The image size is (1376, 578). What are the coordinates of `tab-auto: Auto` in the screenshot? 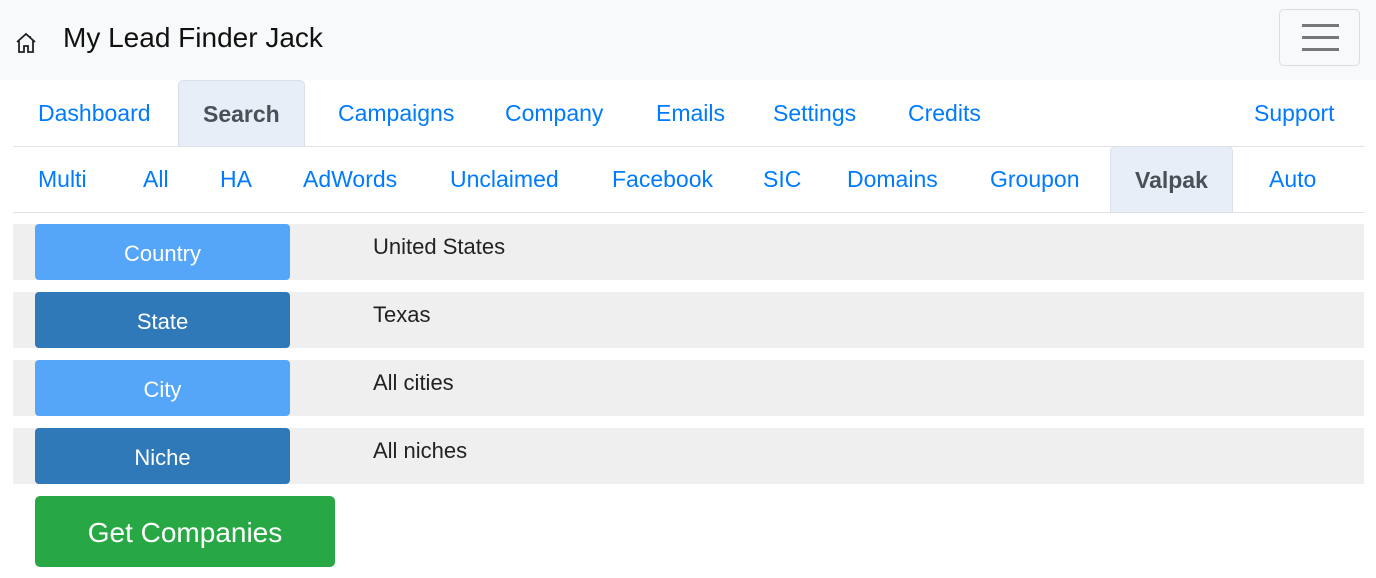 It's located at (1293, 179).